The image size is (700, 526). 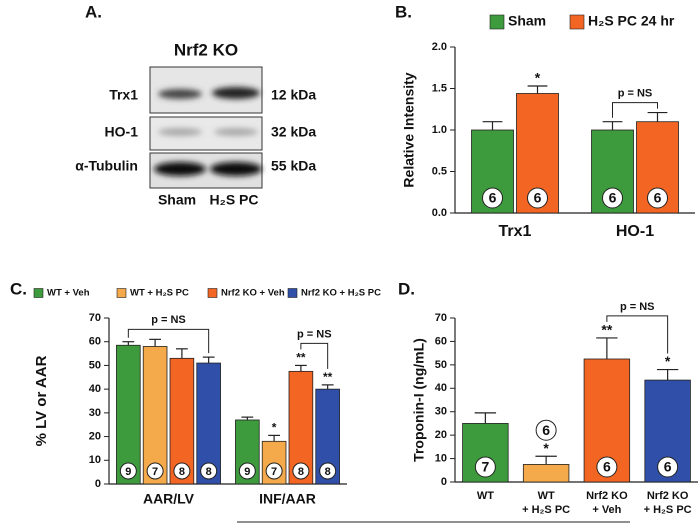 I want to click on legend-label: Nrf2 KO + H₂S PC, so click(x=341, y=293).